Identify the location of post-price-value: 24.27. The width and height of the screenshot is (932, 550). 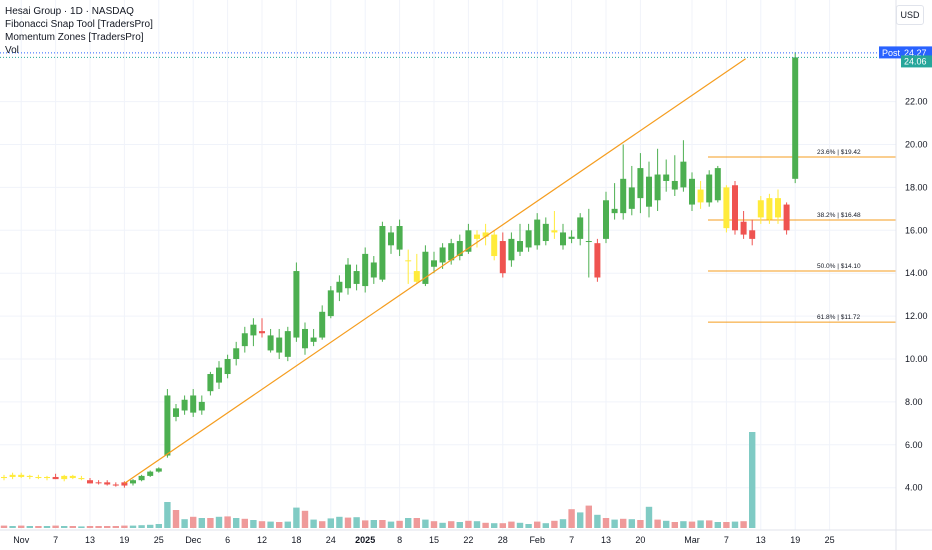
(915, 53).